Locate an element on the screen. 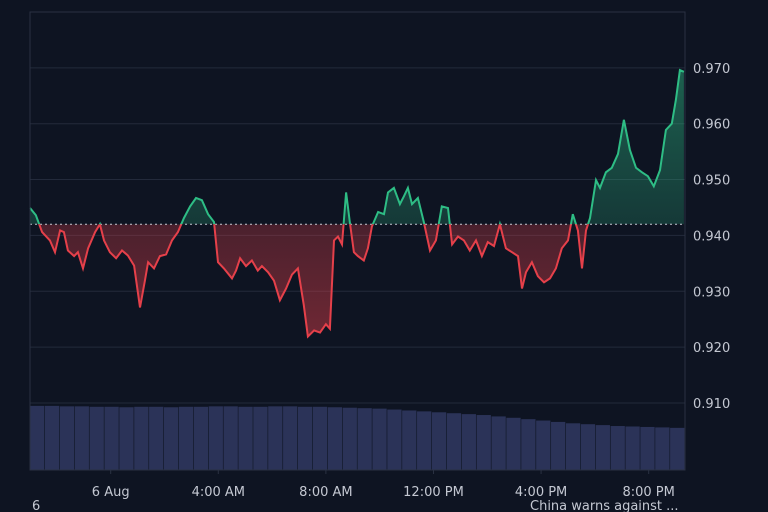 The image size is (768, 512). x-tick-label: 4:00 AM is located at coordinates (218, 492).